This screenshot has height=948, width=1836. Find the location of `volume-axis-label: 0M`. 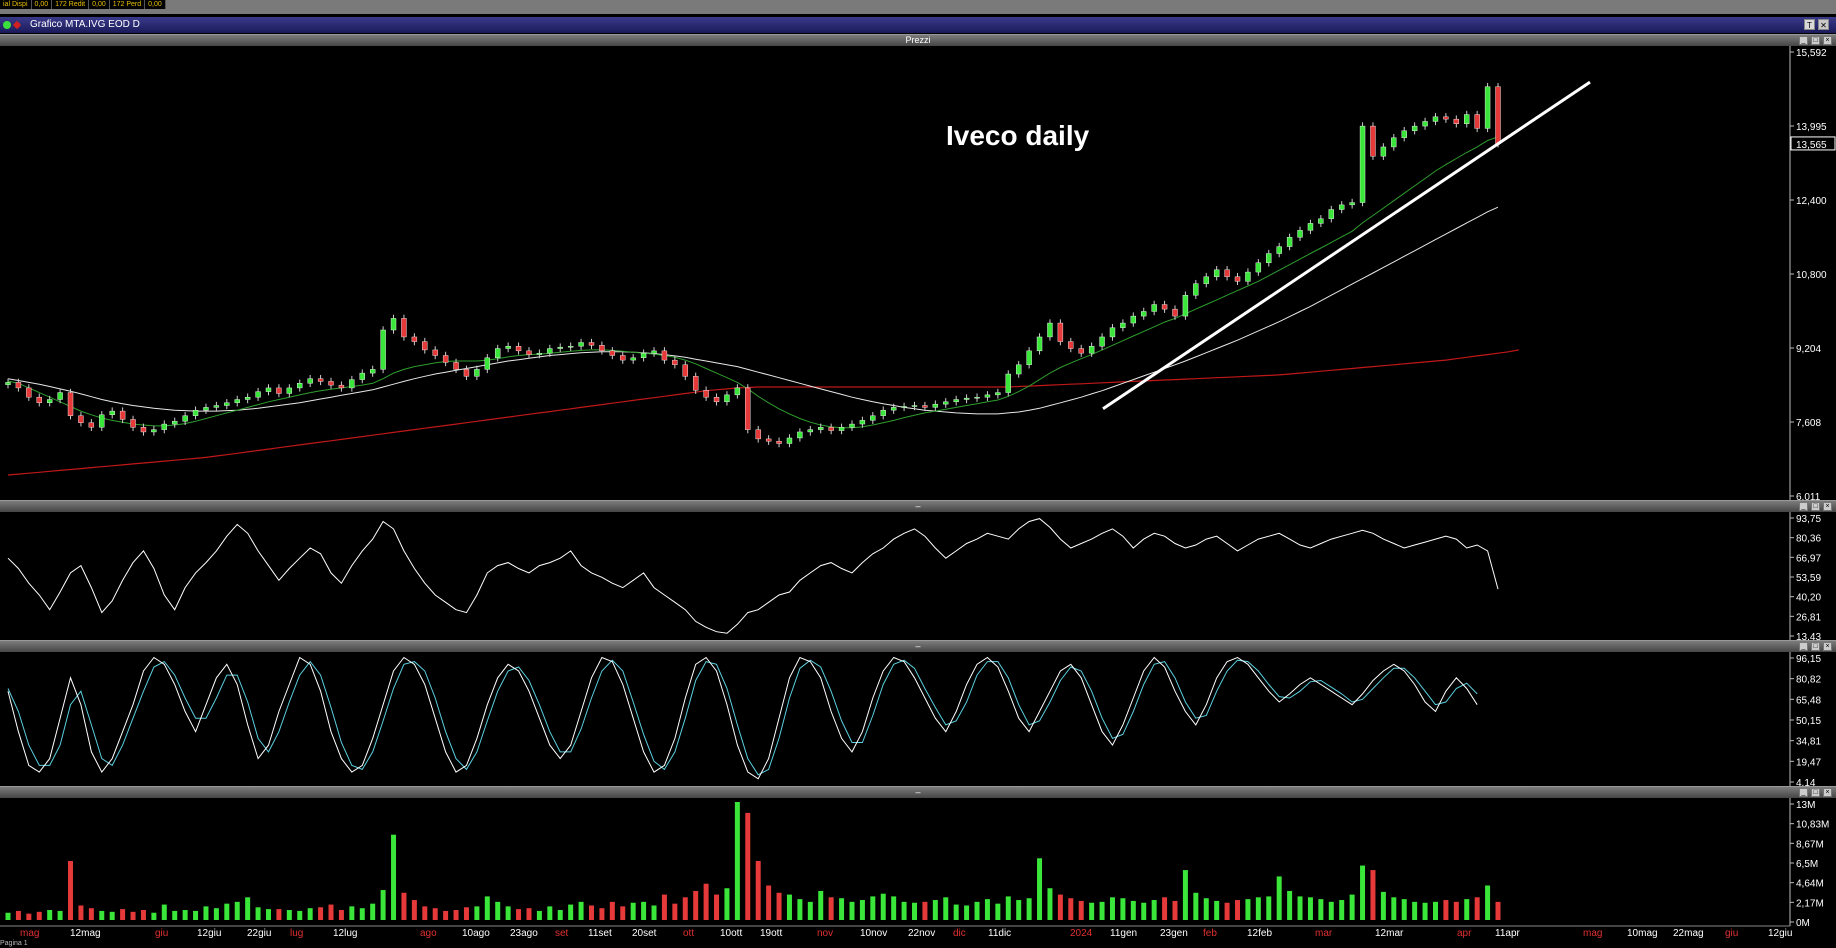

volume-axis-label: 0M is located at coordinates (1803, 923).